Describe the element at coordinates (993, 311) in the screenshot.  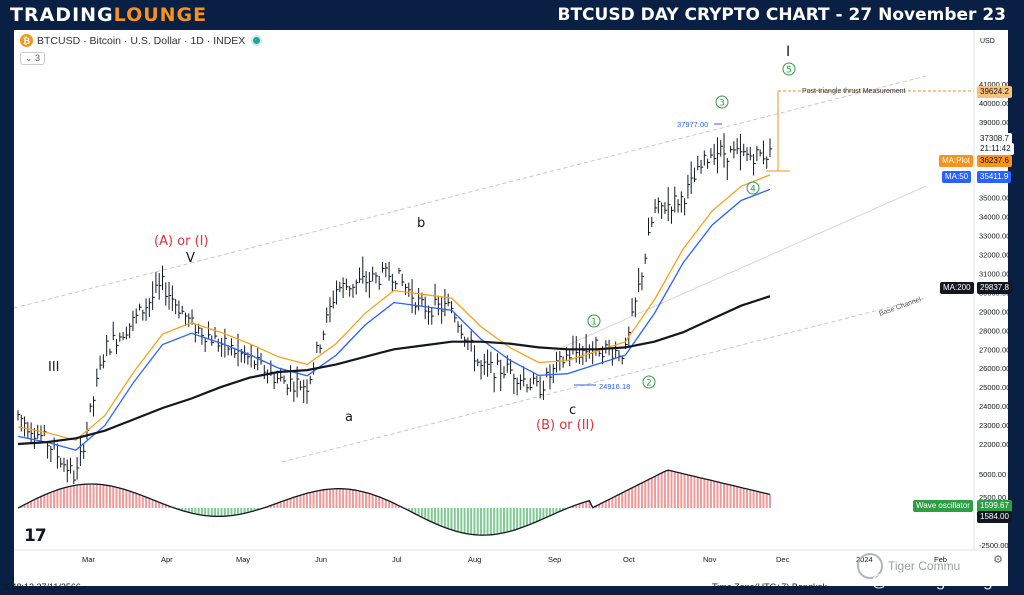
I see `price-tick-label: 29000.00` at that location.